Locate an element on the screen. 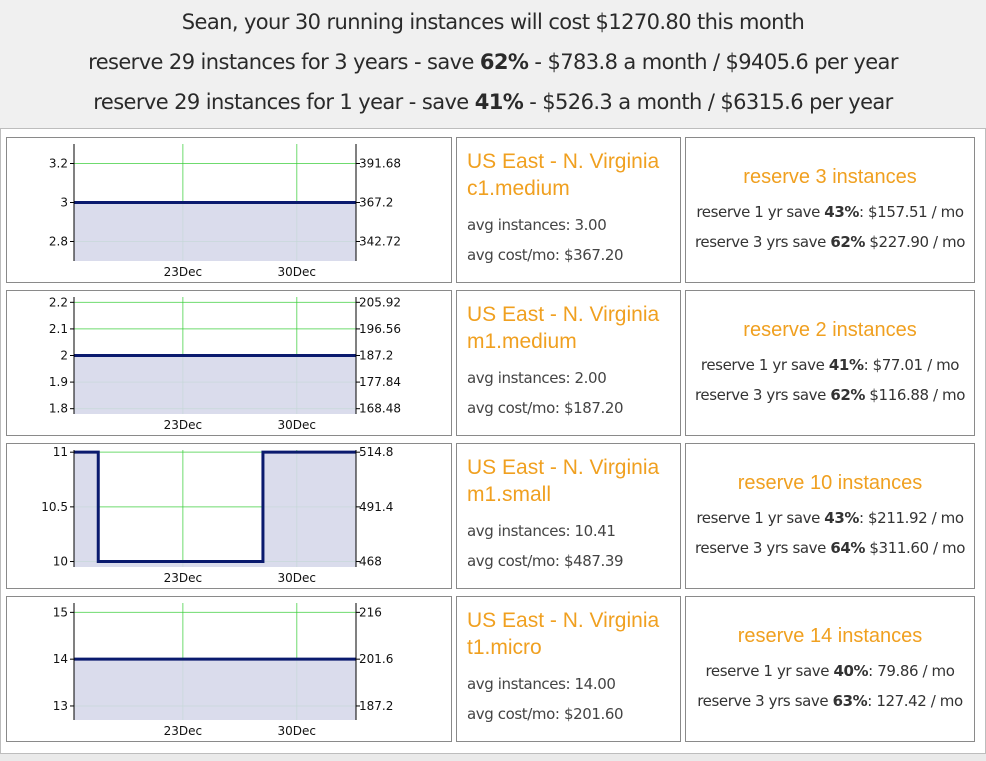 Image resolution: width=986 pixels, height=761 pixels. reserve-1yr: reserve 1 yr save 41%: $77.01 / mo is located at coordinates (830, 365).